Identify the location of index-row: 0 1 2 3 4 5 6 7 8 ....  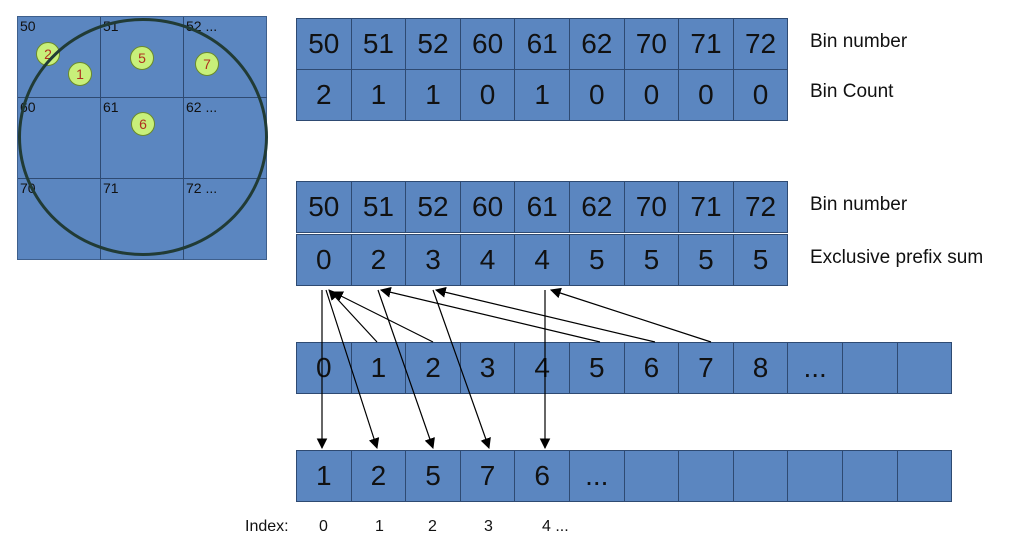
(624, 368).